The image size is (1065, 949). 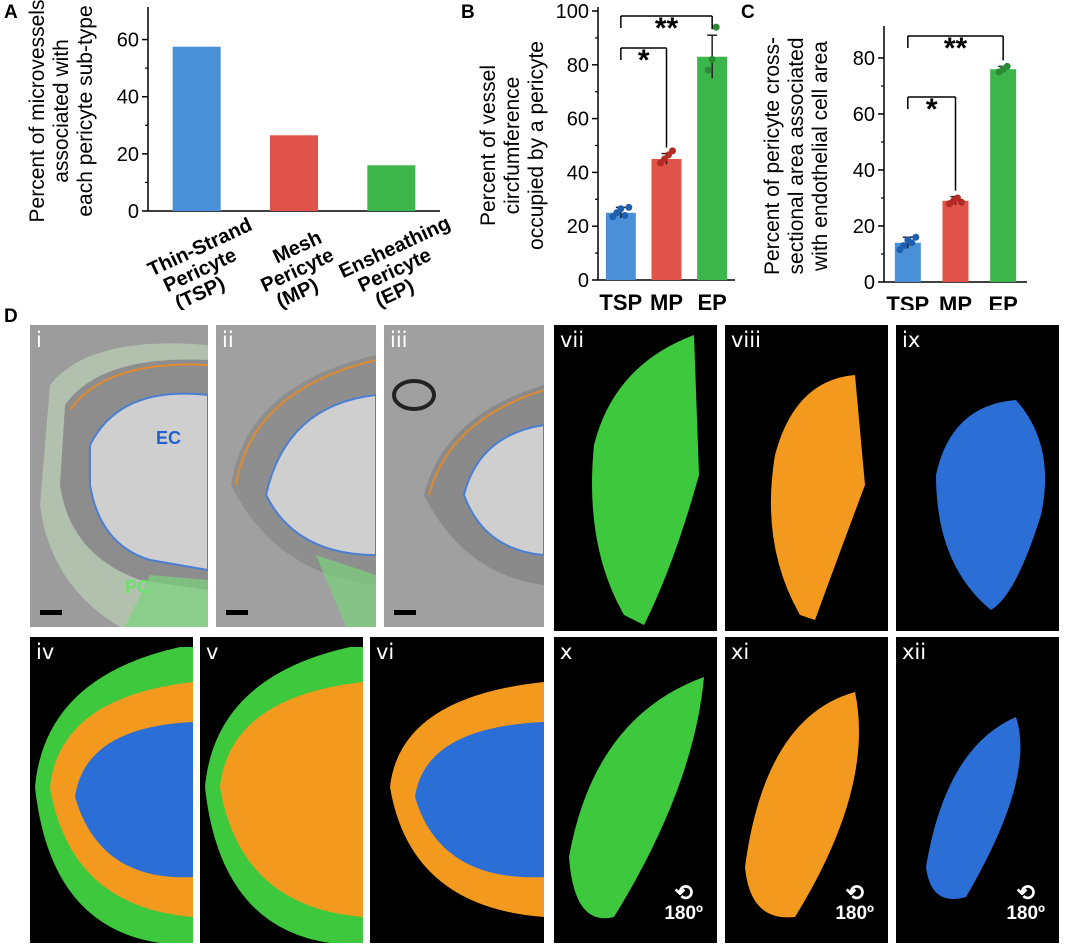 What do you see at coordinates (973, 808) in the screenshot?
I see `render-blue-rotated` at bounding box center [973, 808].